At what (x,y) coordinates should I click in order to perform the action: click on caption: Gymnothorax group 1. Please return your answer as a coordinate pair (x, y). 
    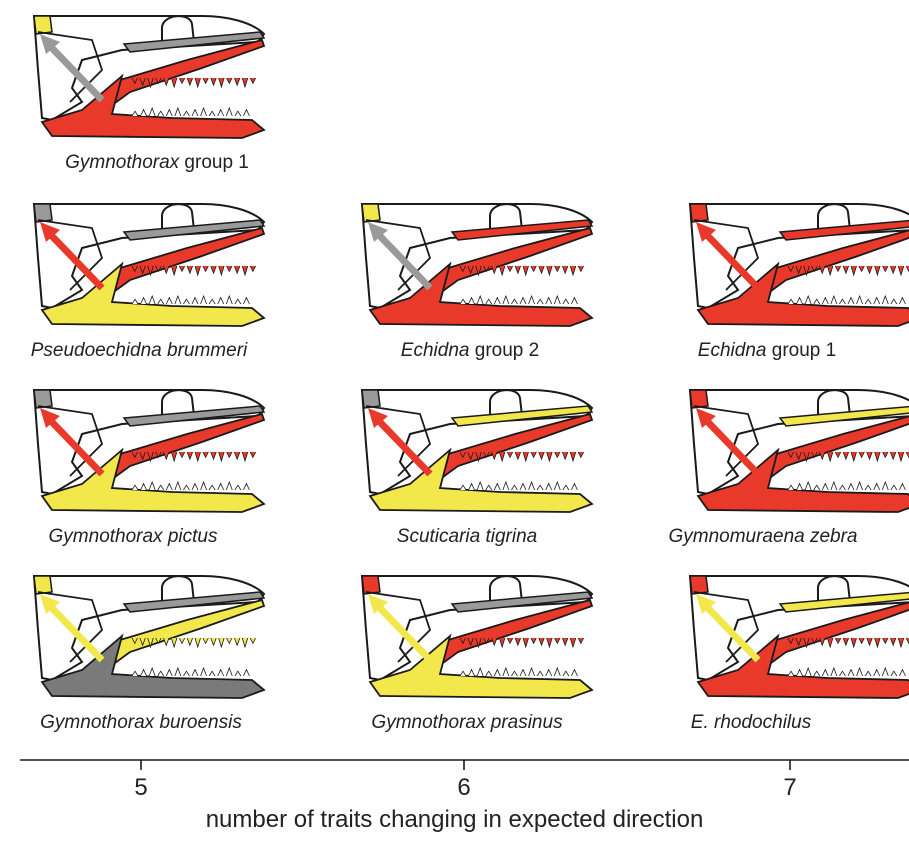
    Looking at the image, I should click on (157, 163).